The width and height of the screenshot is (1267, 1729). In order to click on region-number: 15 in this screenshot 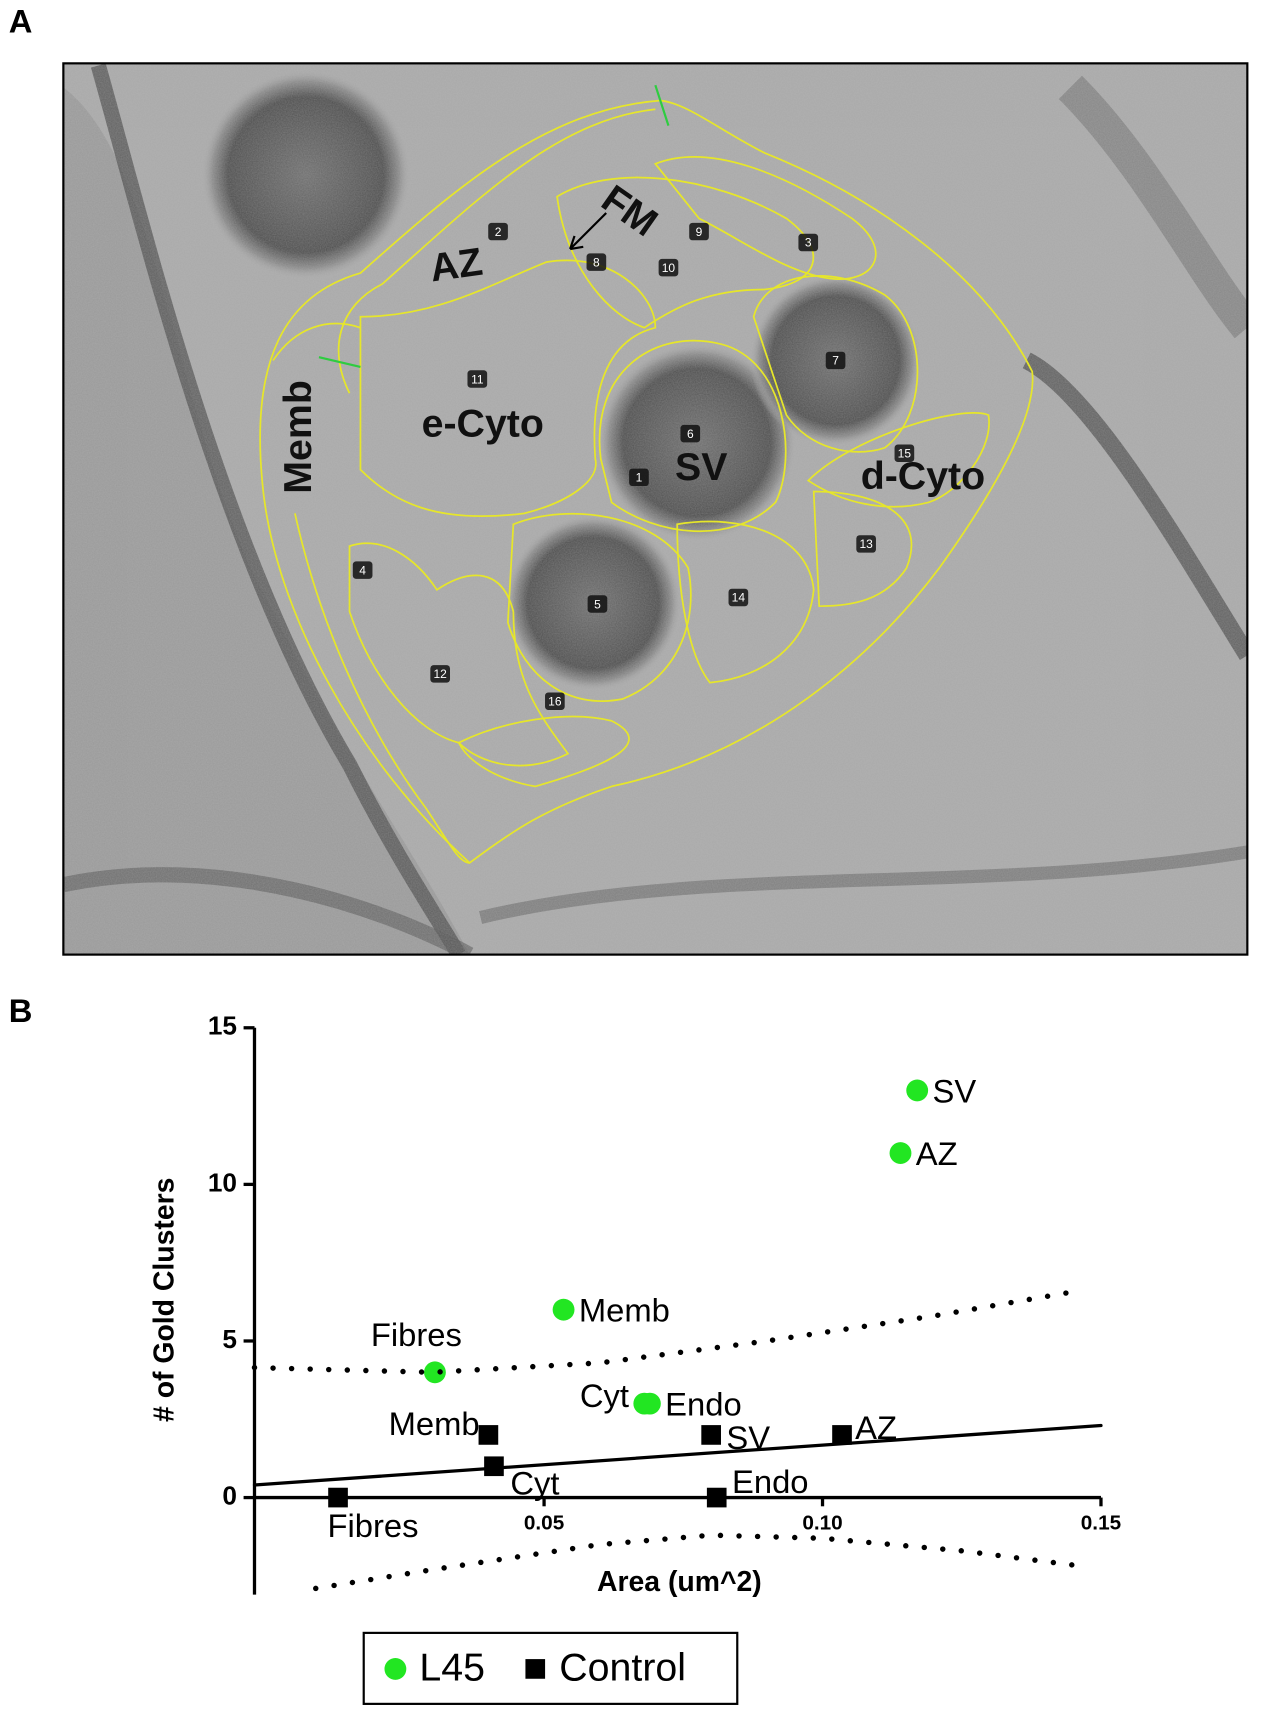, I will do `click(905, 454)`.